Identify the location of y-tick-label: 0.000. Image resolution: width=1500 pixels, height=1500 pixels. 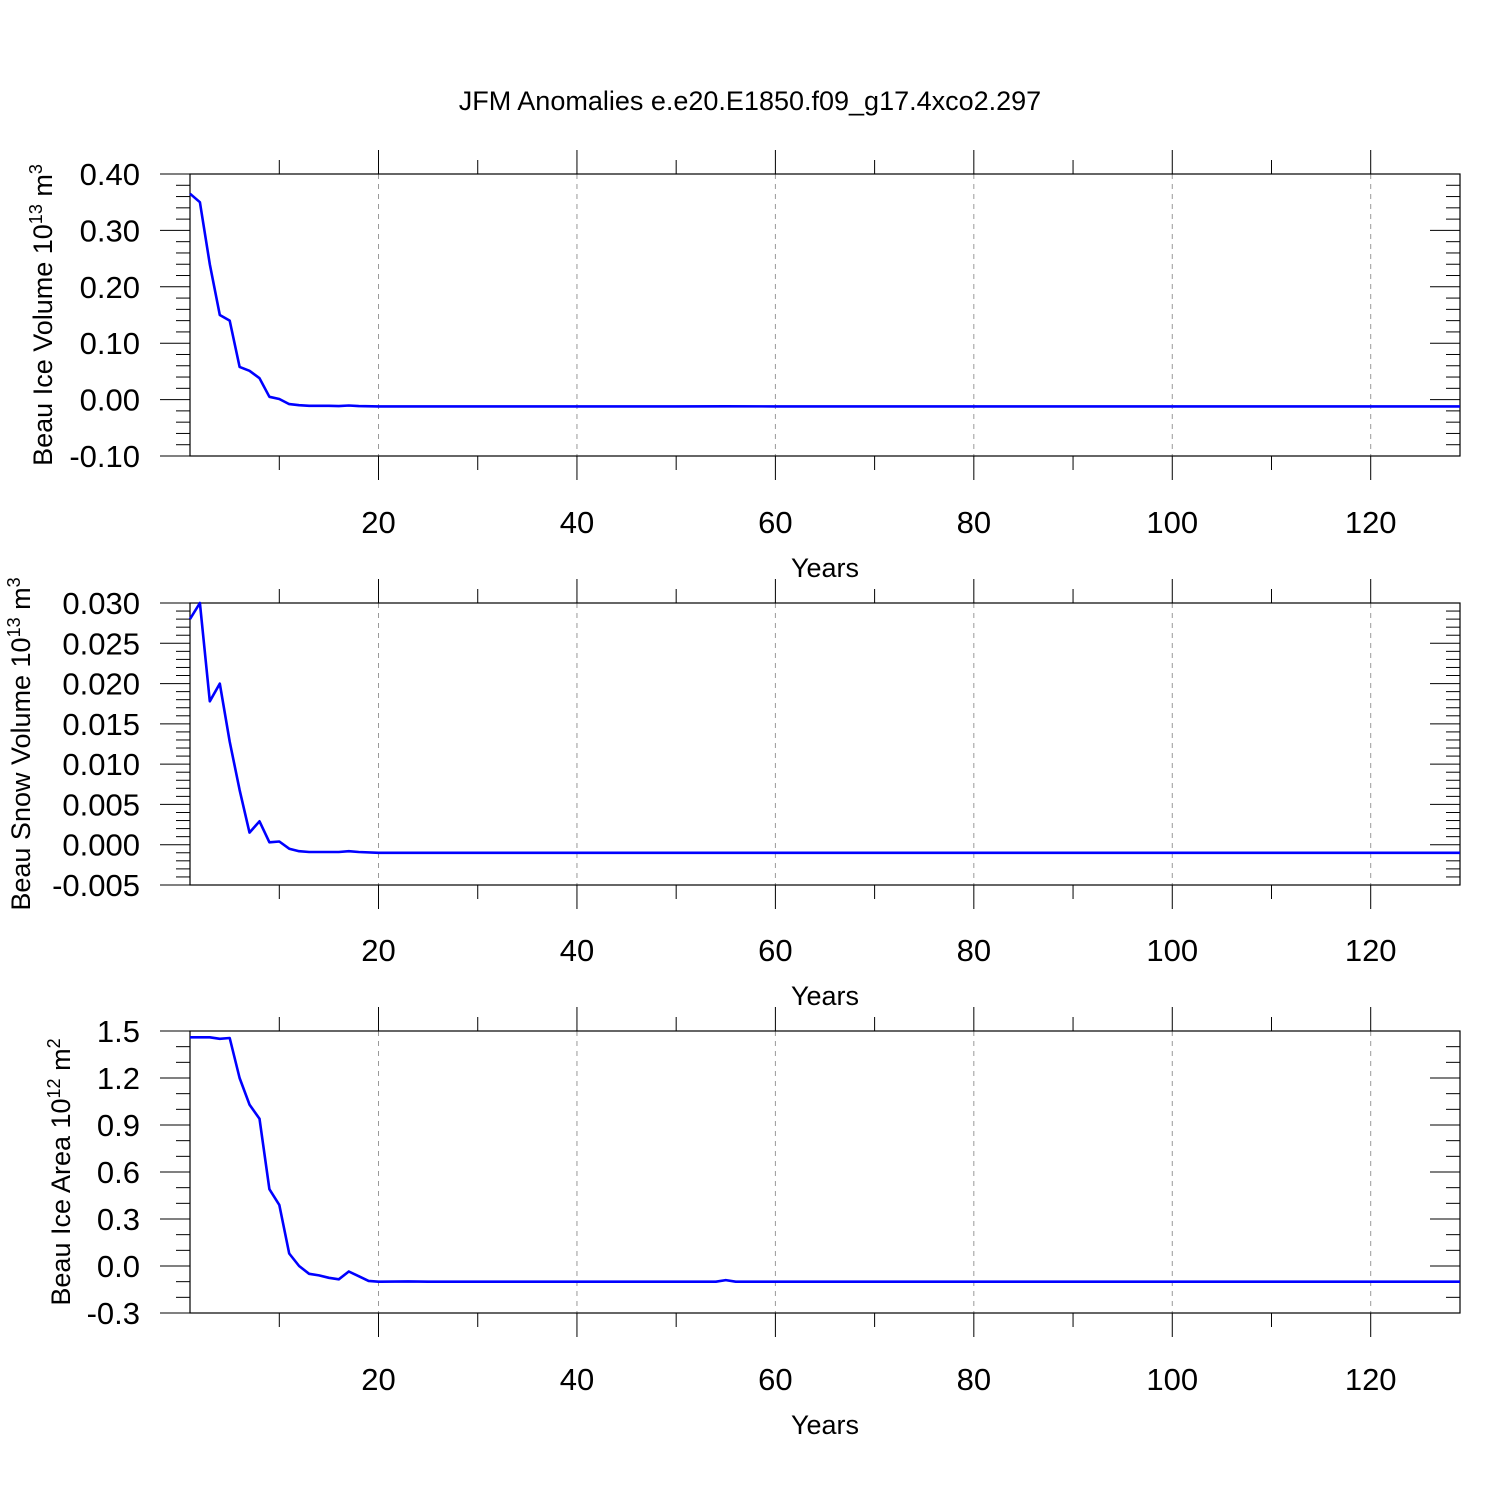
(101, 845).